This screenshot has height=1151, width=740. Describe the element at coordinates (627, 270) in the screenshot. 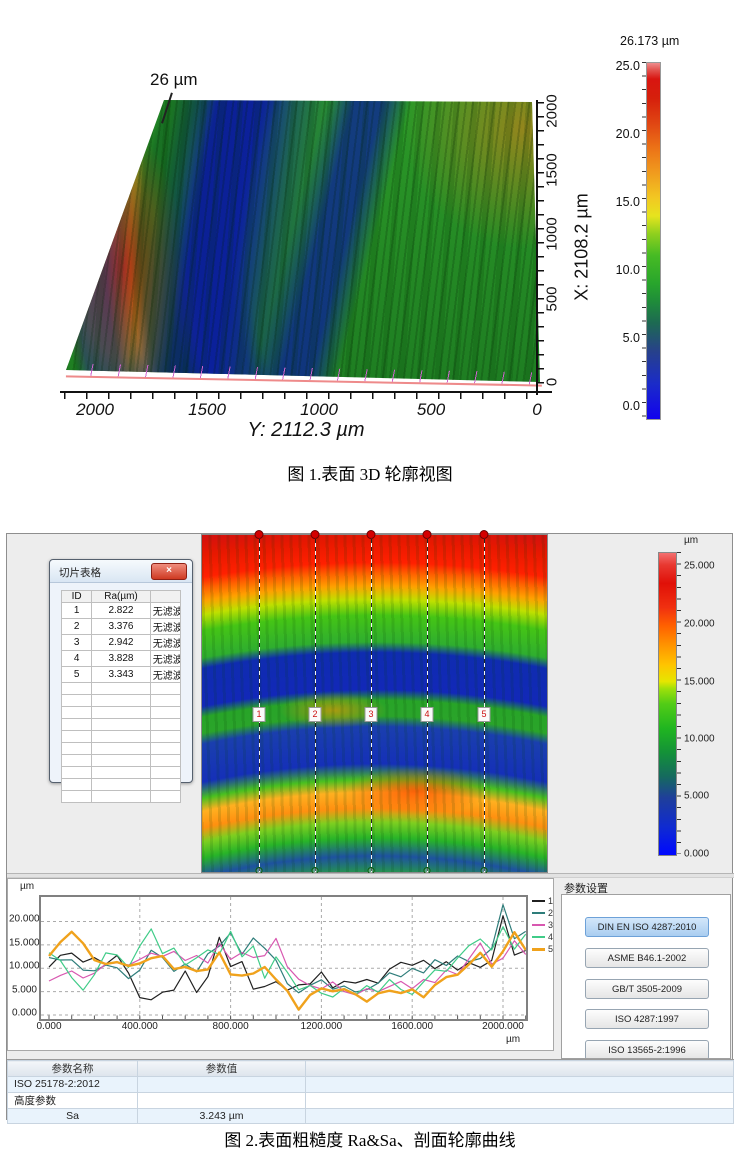

I see `colorbar-tick-label: 10.0` at that location.